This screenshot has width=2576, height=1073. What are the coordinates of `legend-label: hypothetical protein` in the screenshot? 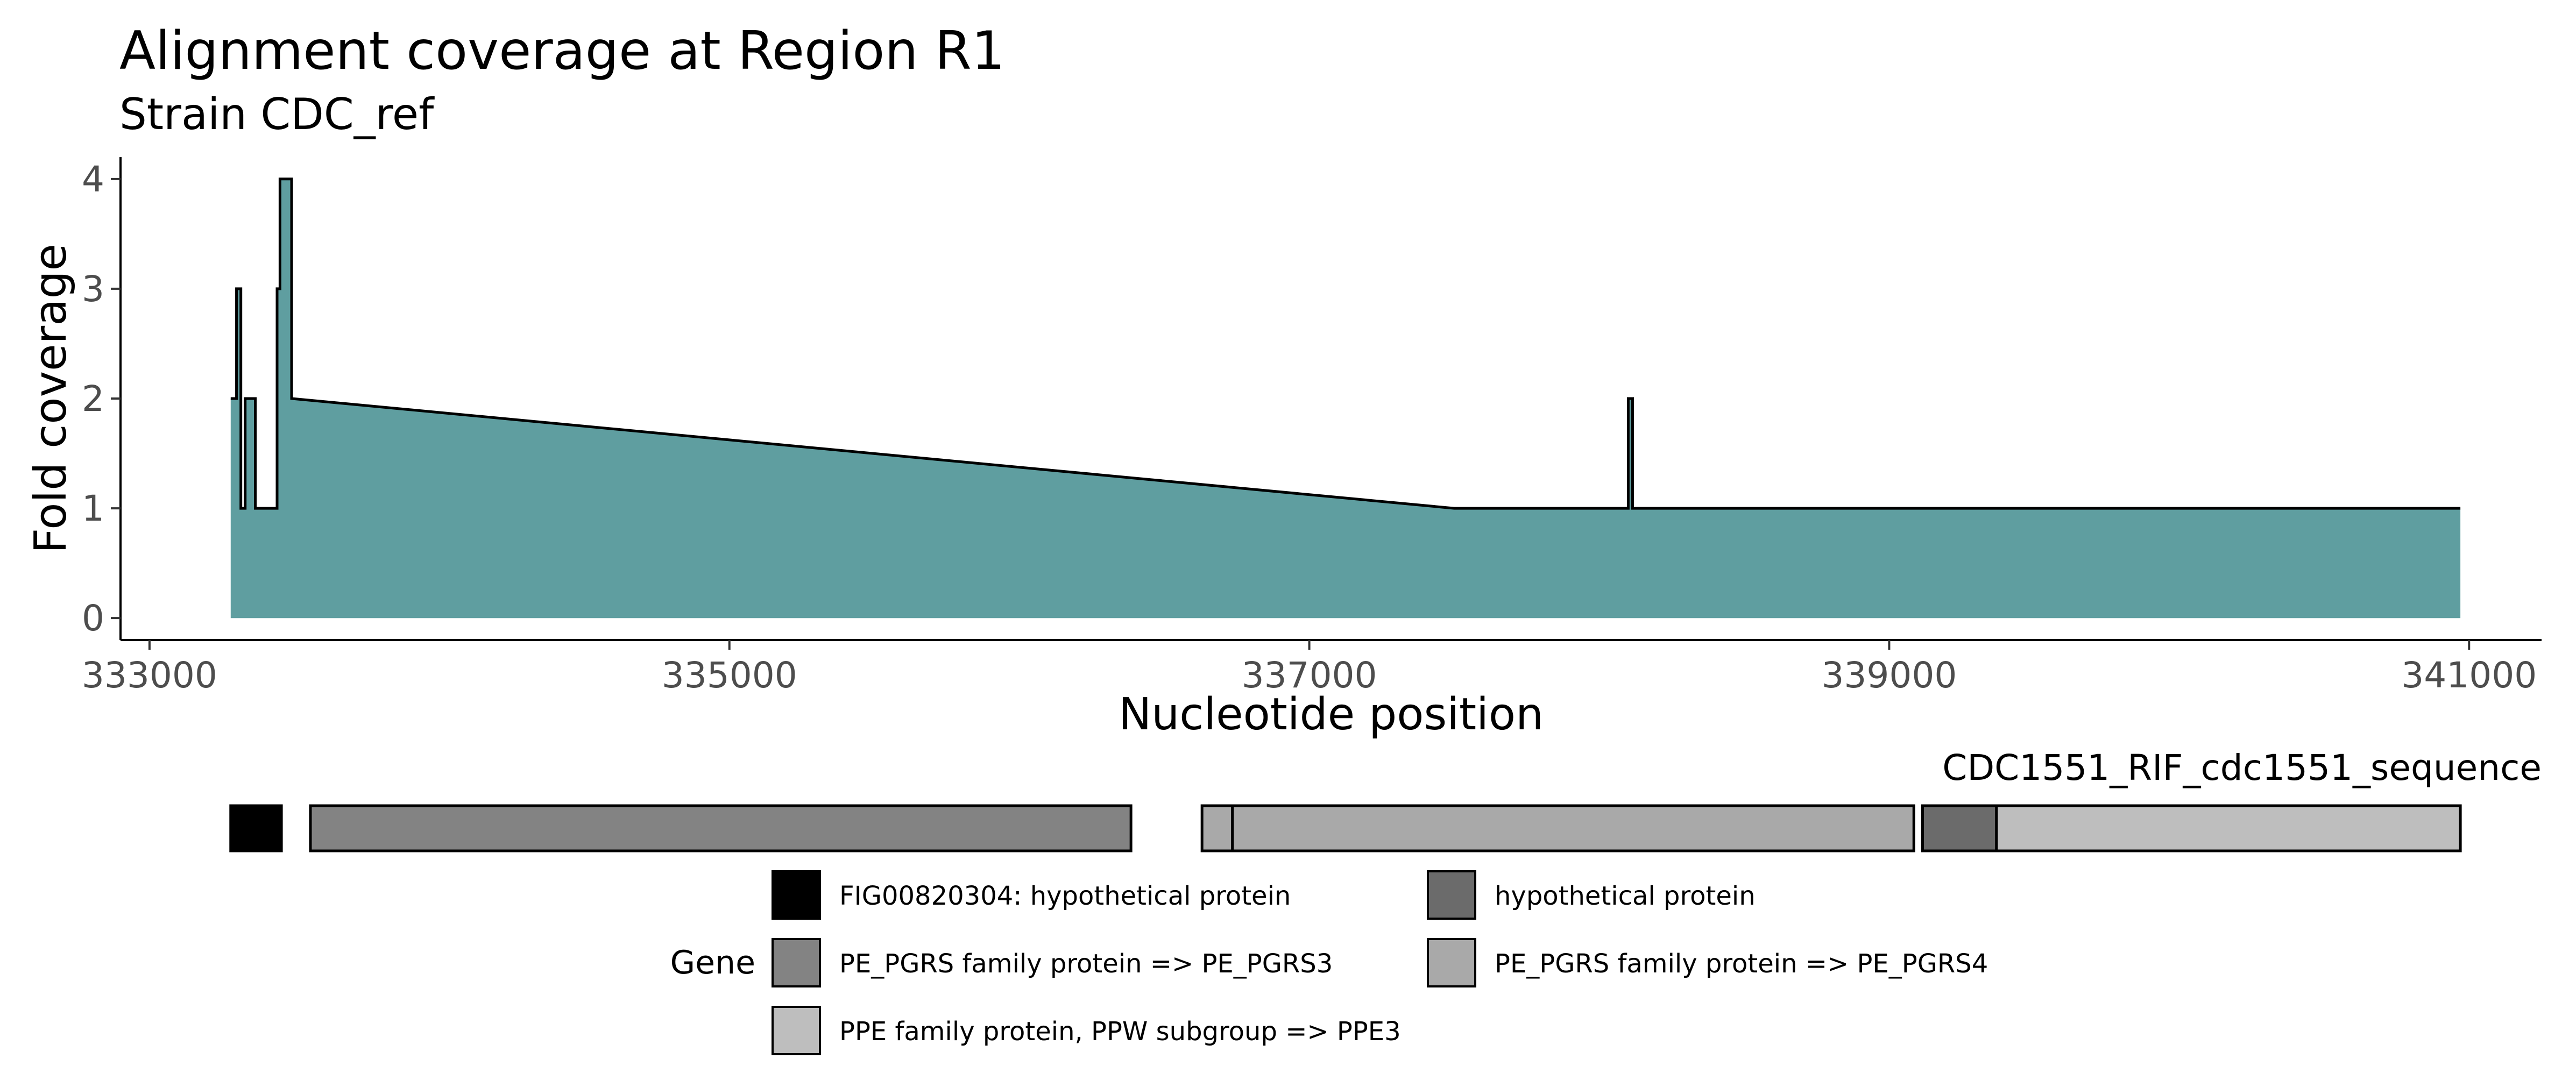 It's located at (1625, 896).